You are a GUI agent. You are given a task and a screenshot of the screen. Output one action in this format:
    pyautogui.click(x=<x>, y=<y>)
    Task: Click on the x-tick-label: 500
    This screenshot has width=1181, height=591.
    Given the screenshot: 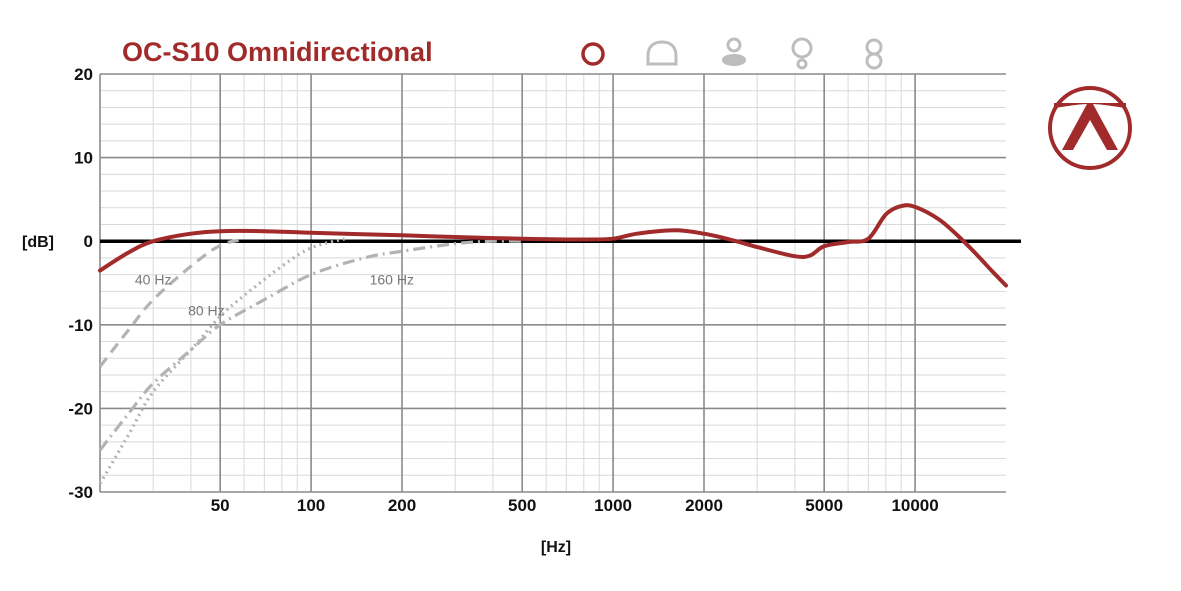 What is the action you would take?
    pyautogui.click(x=522, y=505)
    